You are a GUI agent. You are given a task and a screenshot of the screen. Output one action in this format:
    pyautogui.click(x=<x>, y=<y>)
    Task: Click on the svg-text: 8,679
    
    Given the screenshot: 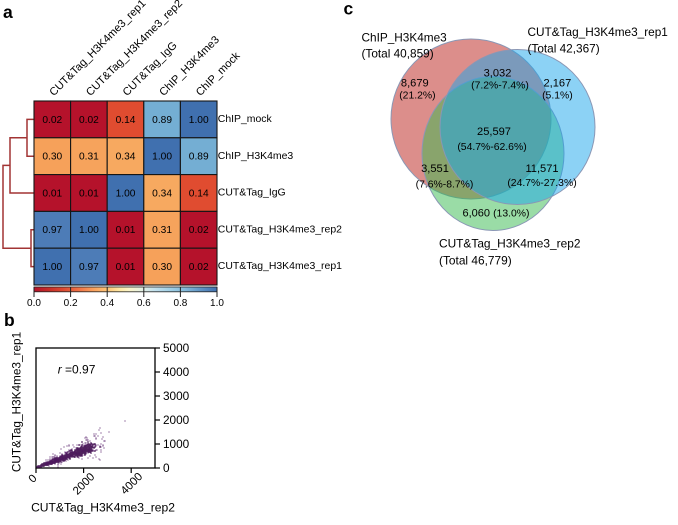 What is the action you would take?
    pyautogui.click(x=415, y=84)
    